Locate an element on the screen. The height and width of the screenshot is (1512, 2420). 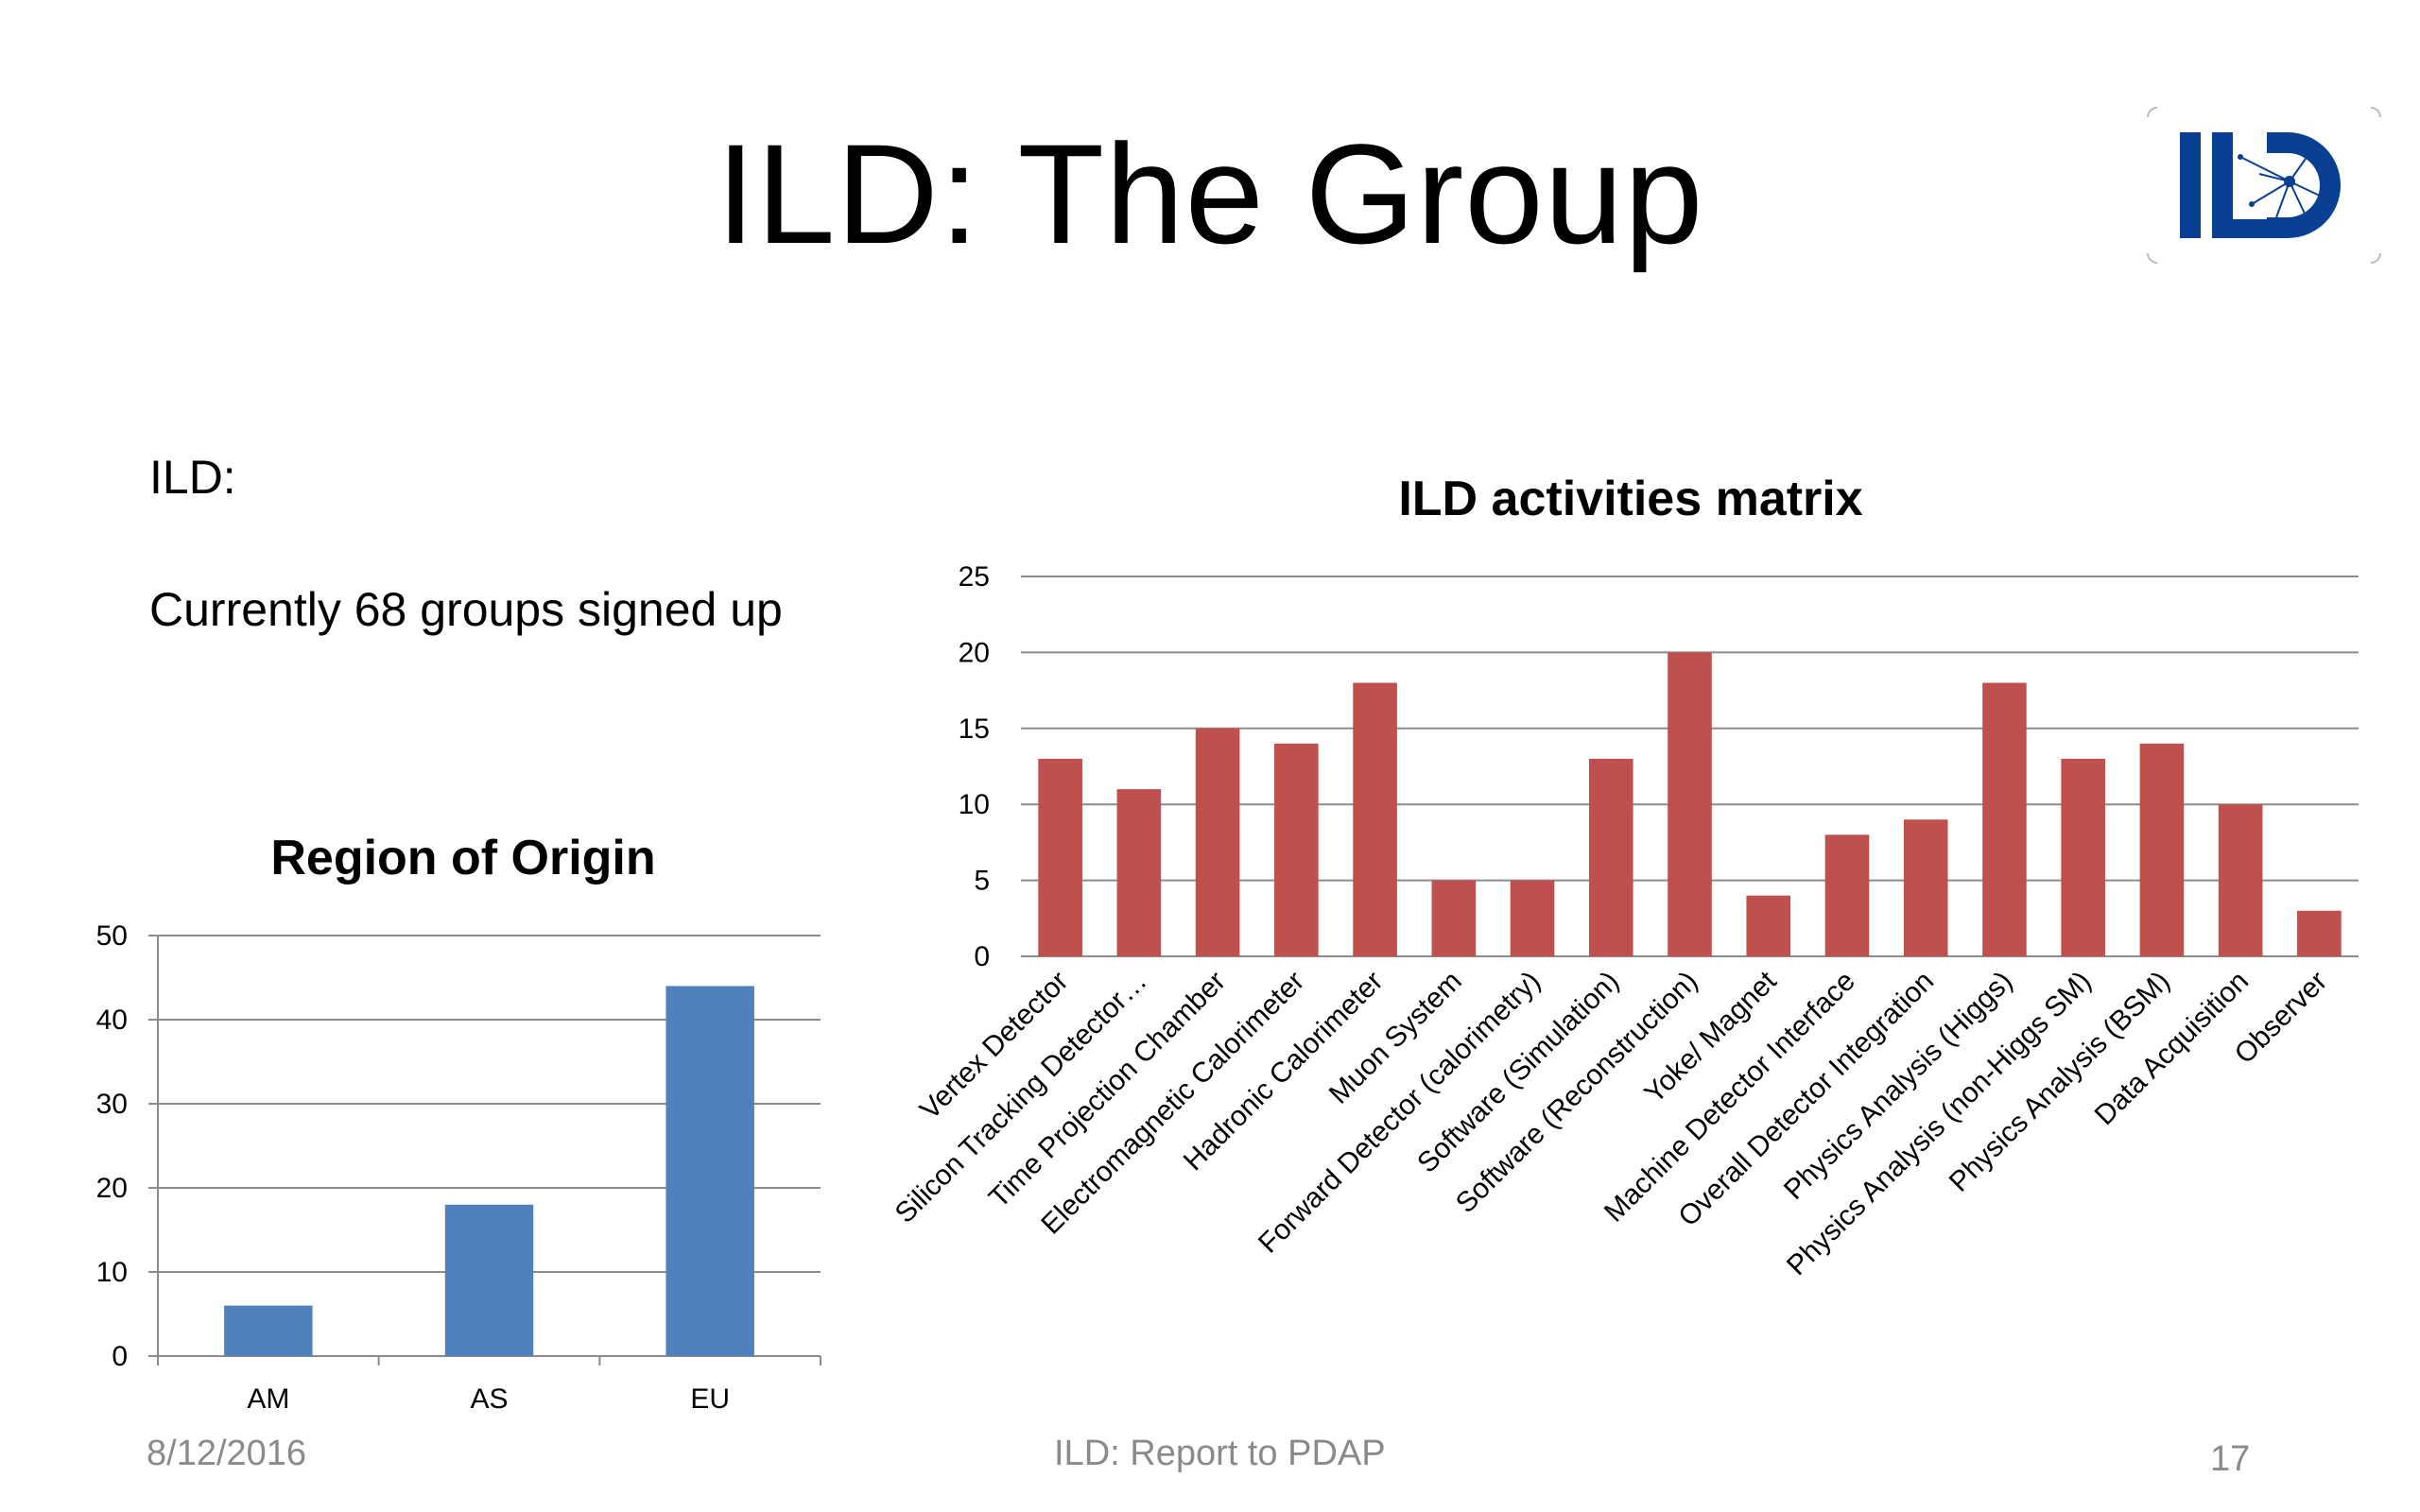
chart-title: Region of Origin is located at coordinates (462, 858).